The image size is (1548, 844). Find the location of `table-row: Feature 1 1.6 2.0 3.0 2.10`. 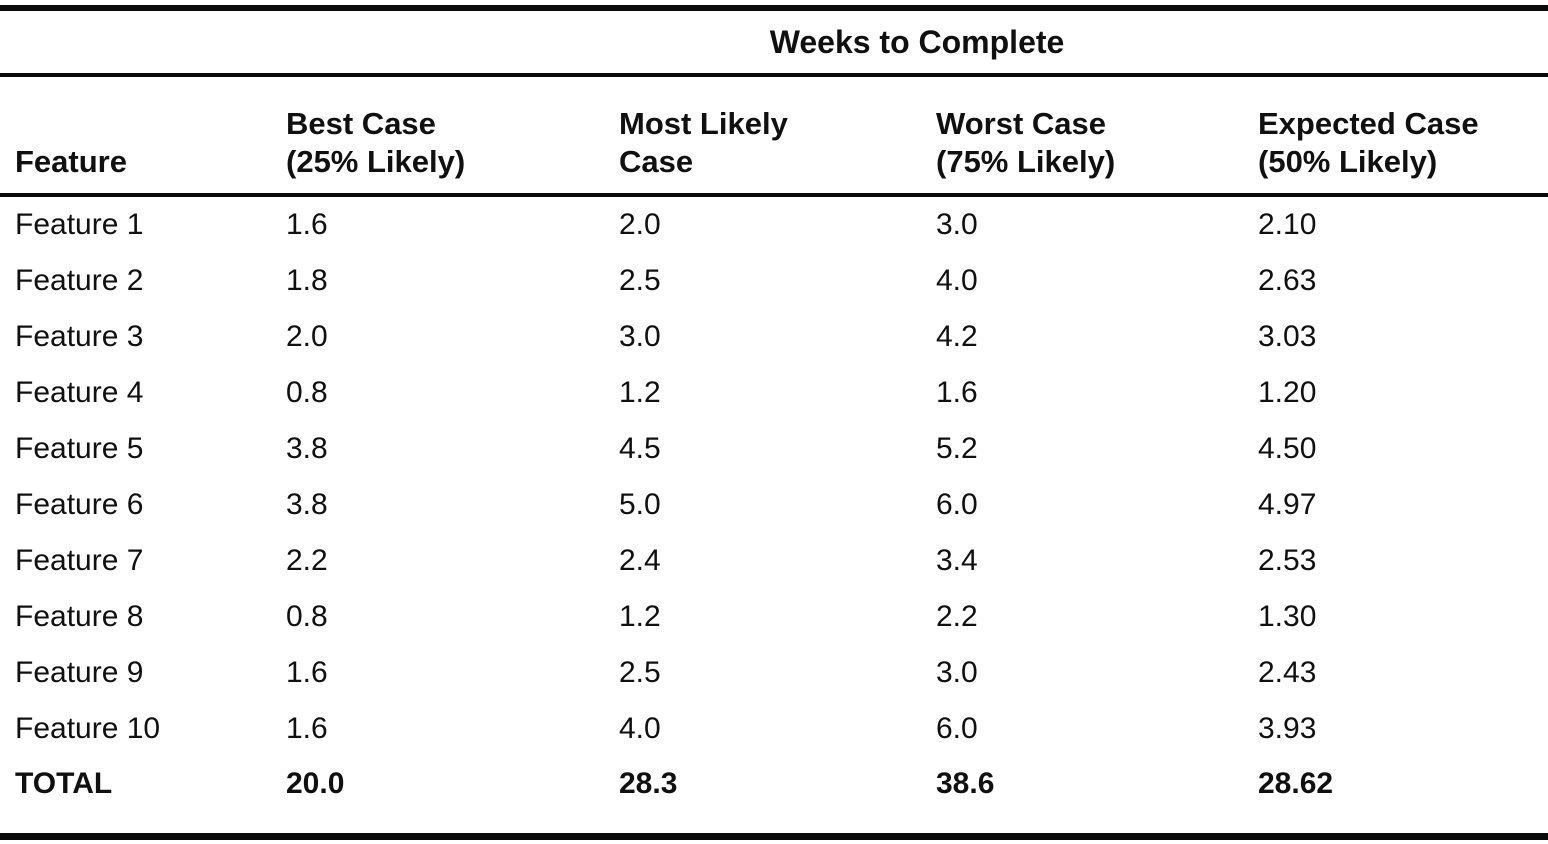

table-row: Feature 1 1.6 2.0 3.0 2.10 is located at coordinates (774, 224).